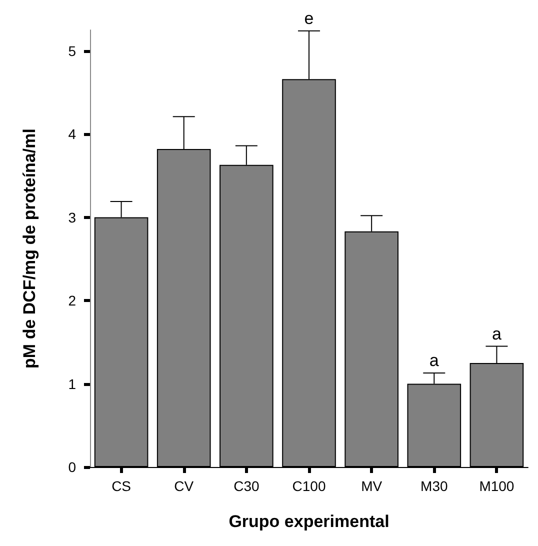 The image size is (538, 546). I want to click on y-tick-label: 1, so click(72, 384).